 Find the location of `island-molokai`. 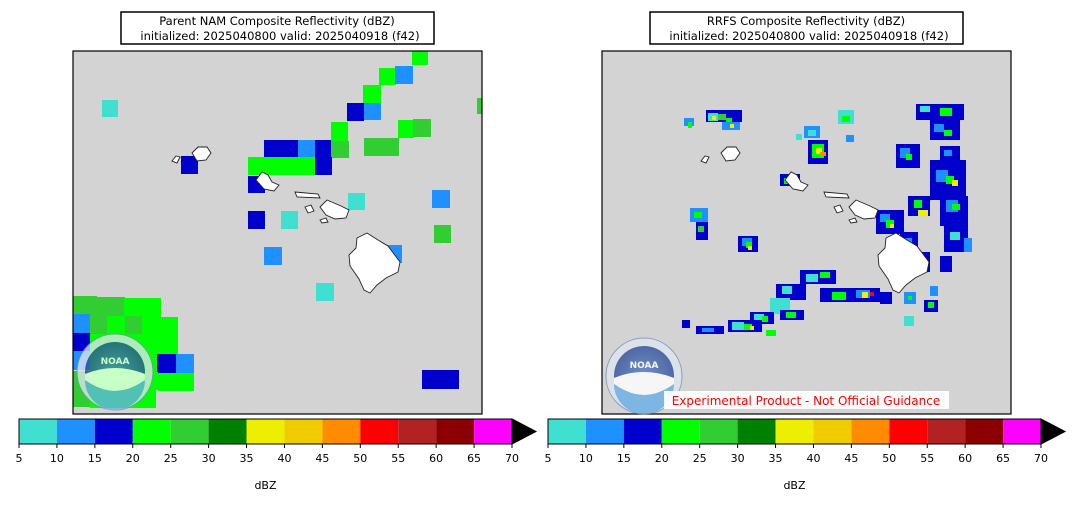

island-molokai is located at coordinates (836, 195).